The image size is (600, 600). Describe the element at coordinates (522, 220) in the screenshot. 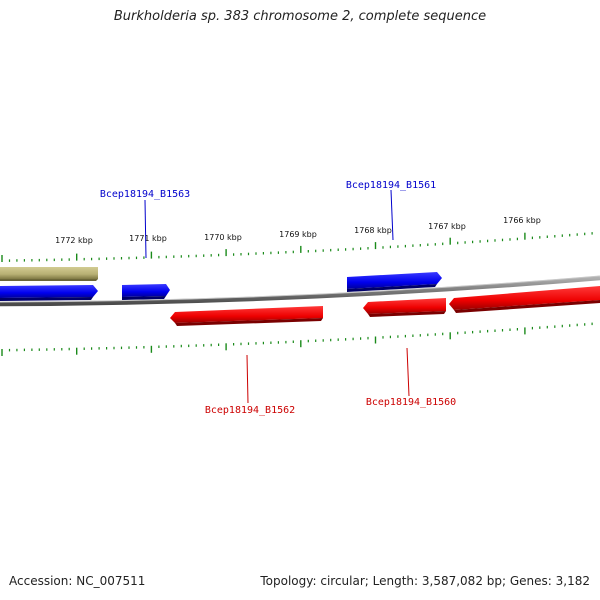

I see `tick-label-1766: 1766 kbp` at that location.